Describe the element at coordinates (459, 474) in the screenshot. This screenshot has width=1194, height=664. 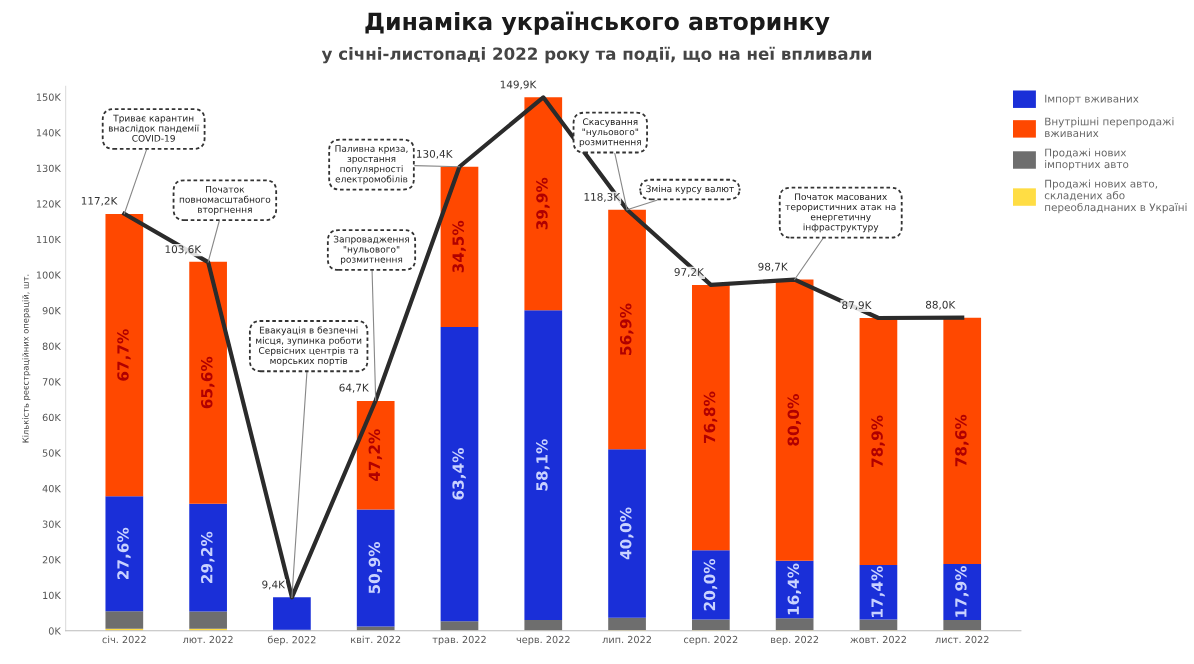
I see `annotation: 63,4%` at that location.